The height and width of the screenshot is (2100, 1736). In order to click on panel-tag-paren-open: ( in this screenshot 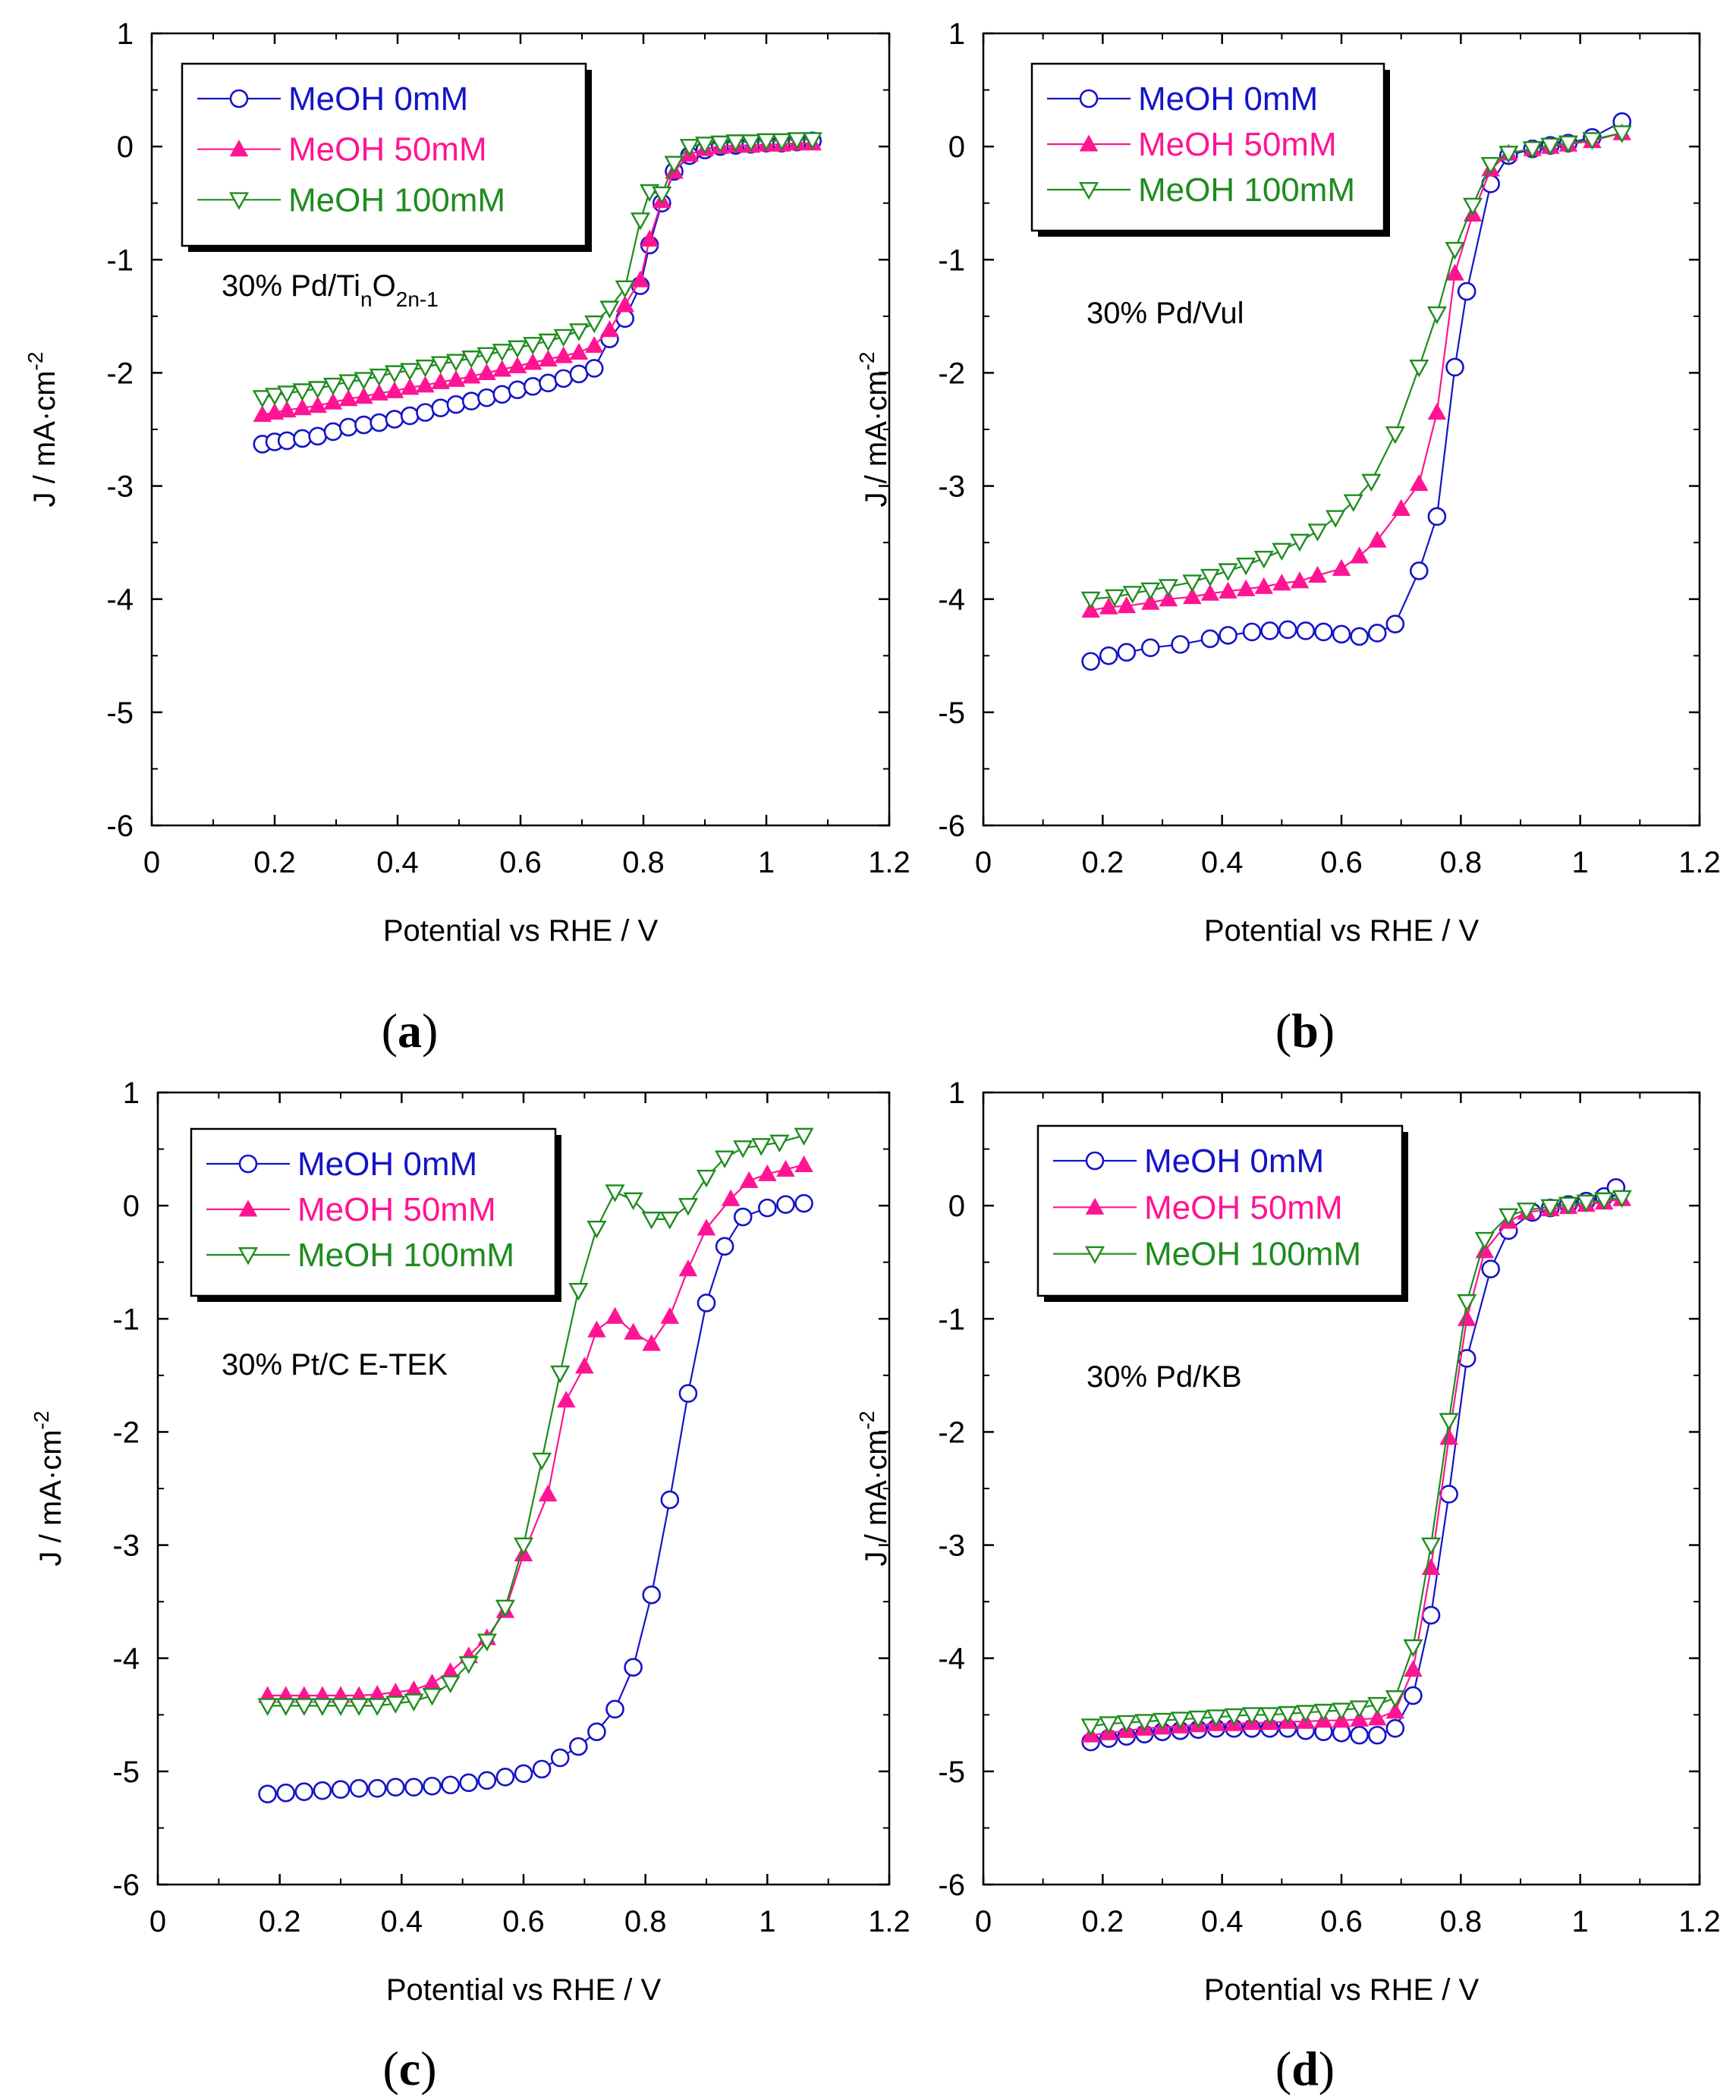, I will do `click(390, 1031)`.